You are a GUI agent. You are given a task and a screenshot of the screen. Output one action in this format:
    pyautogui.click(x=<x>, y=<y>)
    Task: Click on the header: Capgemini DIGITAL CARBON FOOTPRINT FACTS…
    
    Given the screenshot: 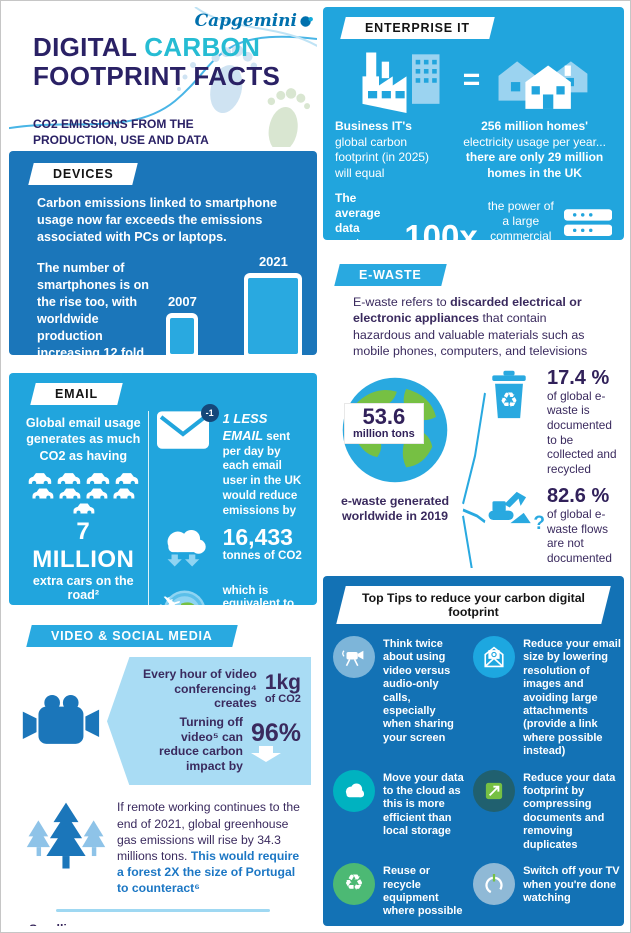 What is the action you would take?
    pyautogui.click(x=163, y=77)
    